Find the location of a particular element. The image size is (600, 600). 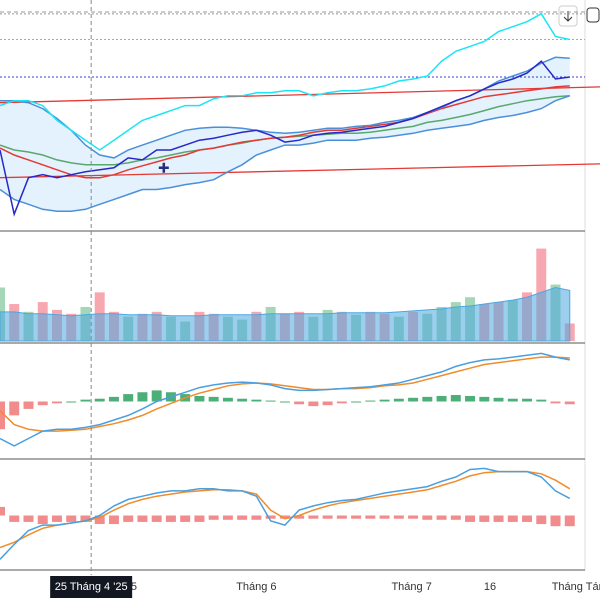

x-tick-label: Tháng Tám is located at coordinates (576, 587).